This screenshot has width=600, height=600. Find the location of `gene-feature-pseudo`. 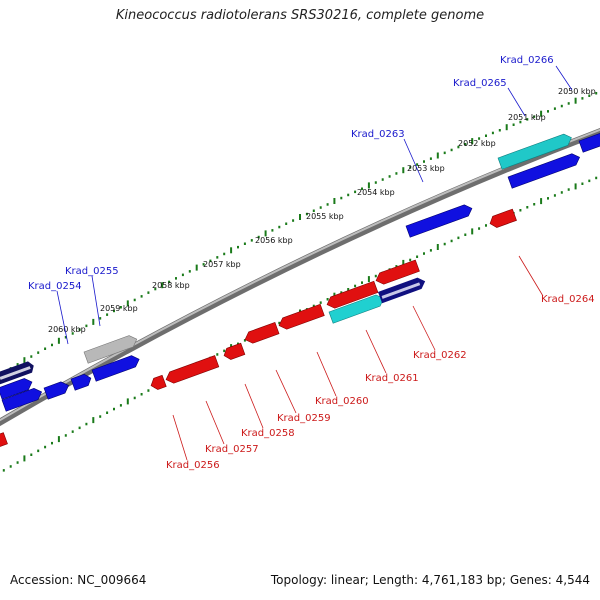

gene-feature-pseudo is located at coordinates (111, 349).